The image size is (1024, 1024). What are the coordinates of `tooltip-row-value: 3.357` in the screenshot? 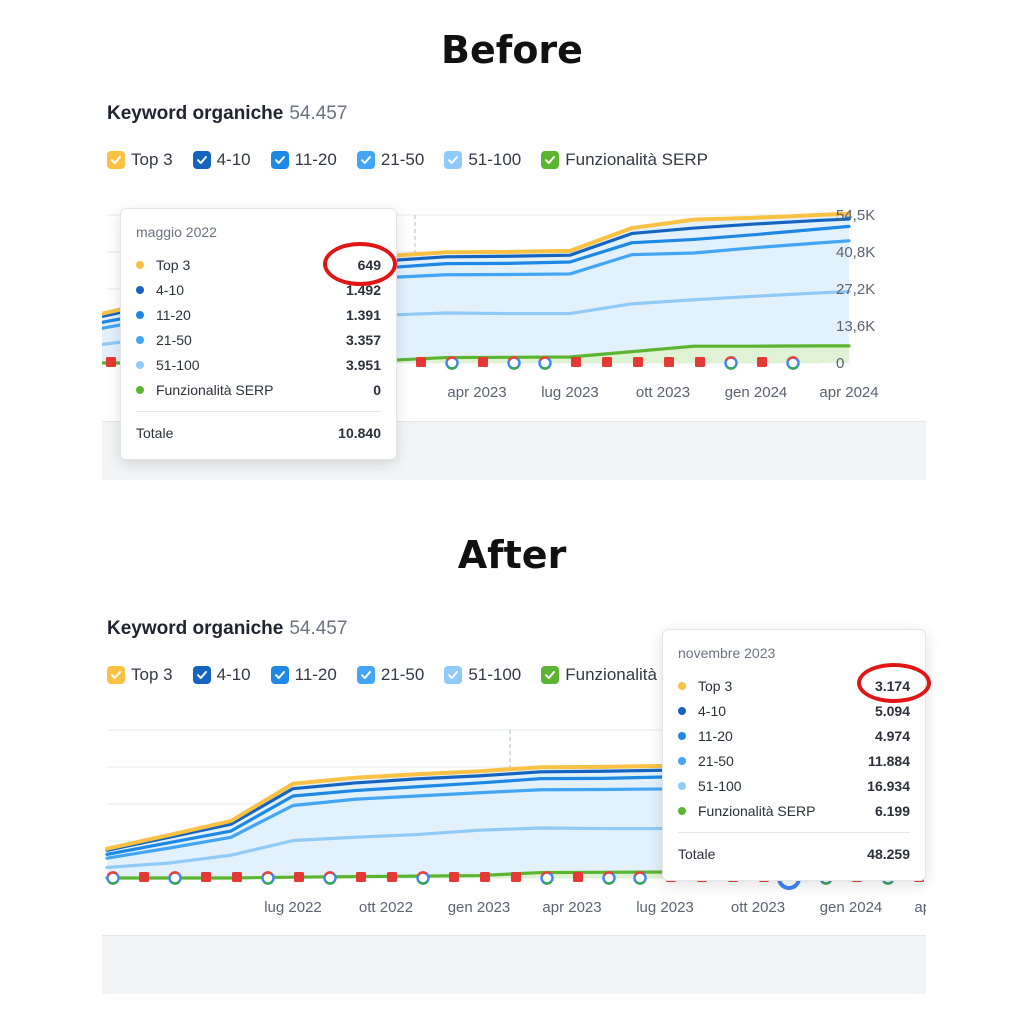 It's located at (363, 340).